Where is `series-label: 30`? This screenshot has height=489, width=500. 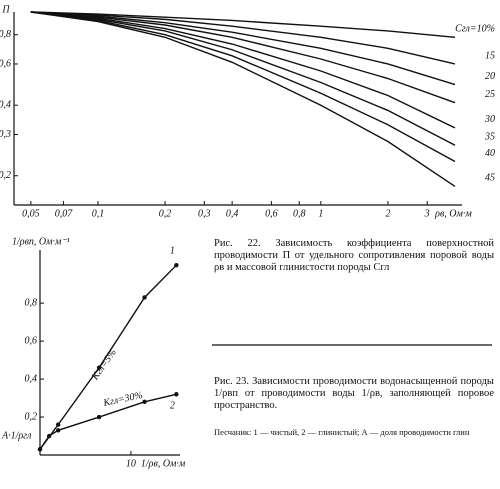 series-label: 30 is located at coordinates (489, 119).